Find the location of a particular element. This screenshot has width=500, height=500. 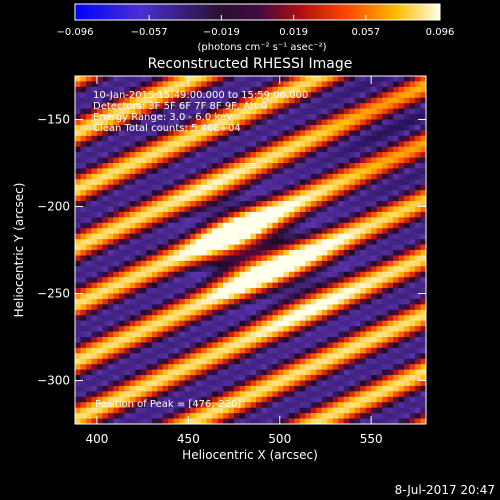

y-tick-label: −150 is located at coordinates (53, 120).